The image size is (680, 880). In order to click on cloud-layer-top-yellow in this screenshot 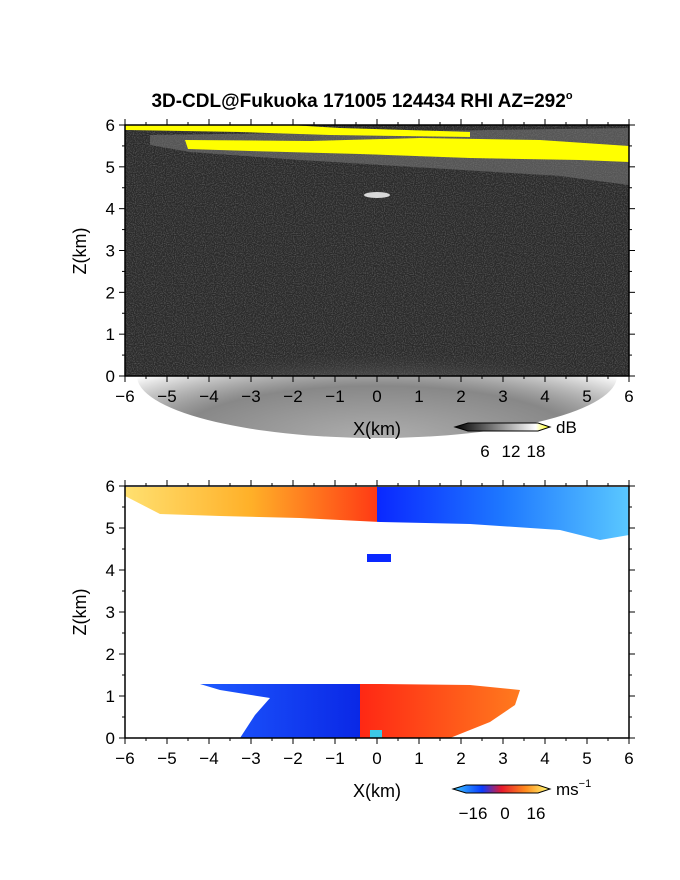, I will do `click(297, 131)`.